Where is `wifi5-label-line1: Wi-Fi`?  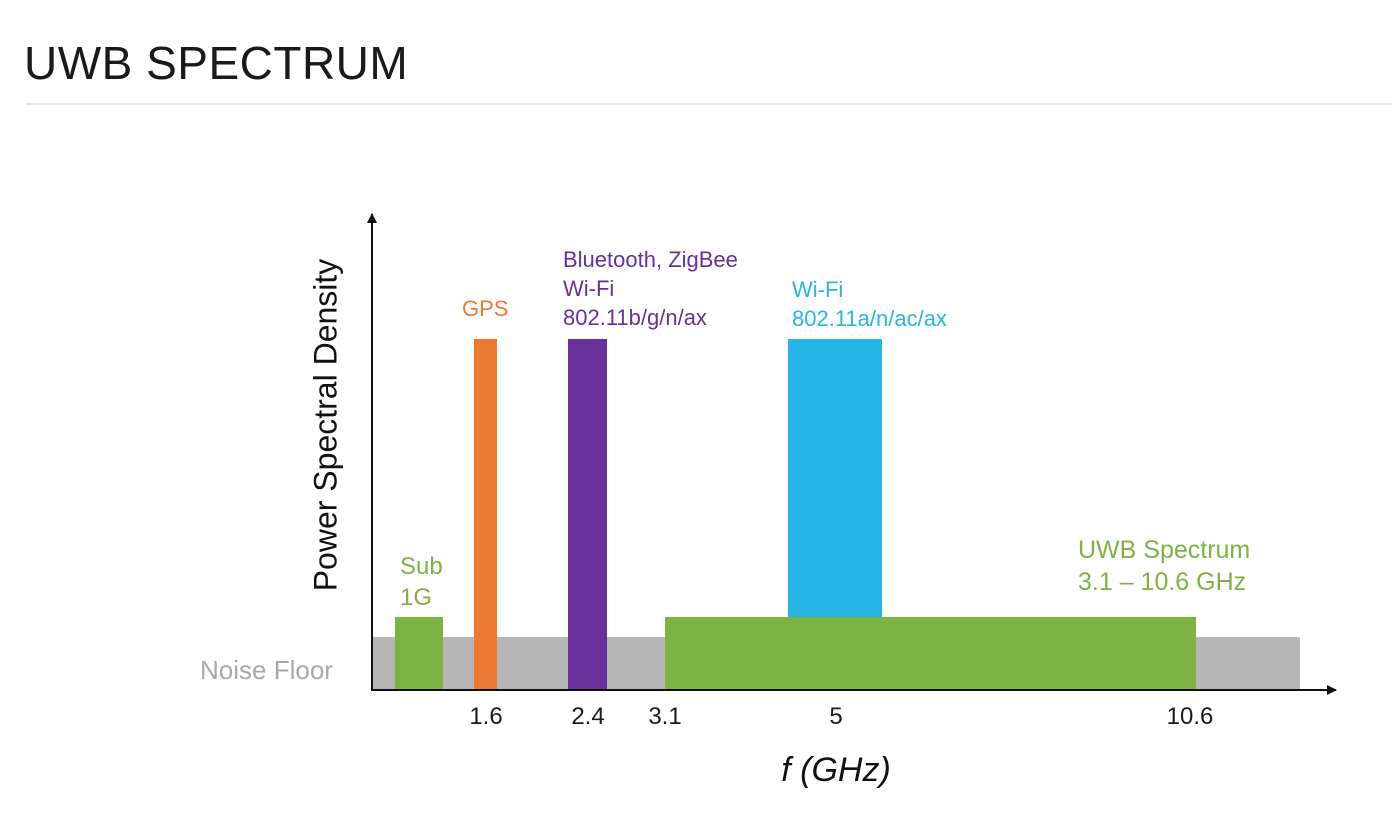 wifi5-label-line1: Wi-Fi is located at coordinates (818, 289).